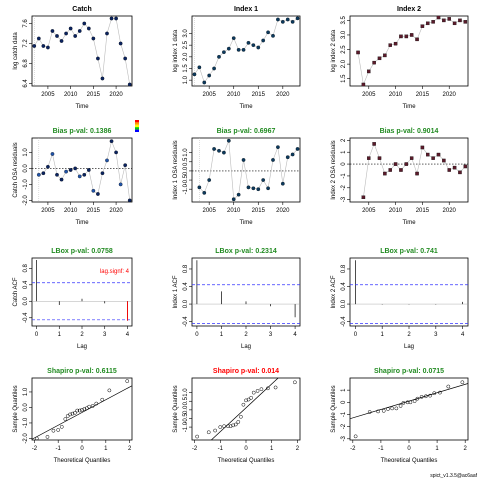 The width and height of the screenshot is (480, 480). Describe the element at coordinates (128, 335) in the screenshot. I see `x-tick-label: 4` at that location.